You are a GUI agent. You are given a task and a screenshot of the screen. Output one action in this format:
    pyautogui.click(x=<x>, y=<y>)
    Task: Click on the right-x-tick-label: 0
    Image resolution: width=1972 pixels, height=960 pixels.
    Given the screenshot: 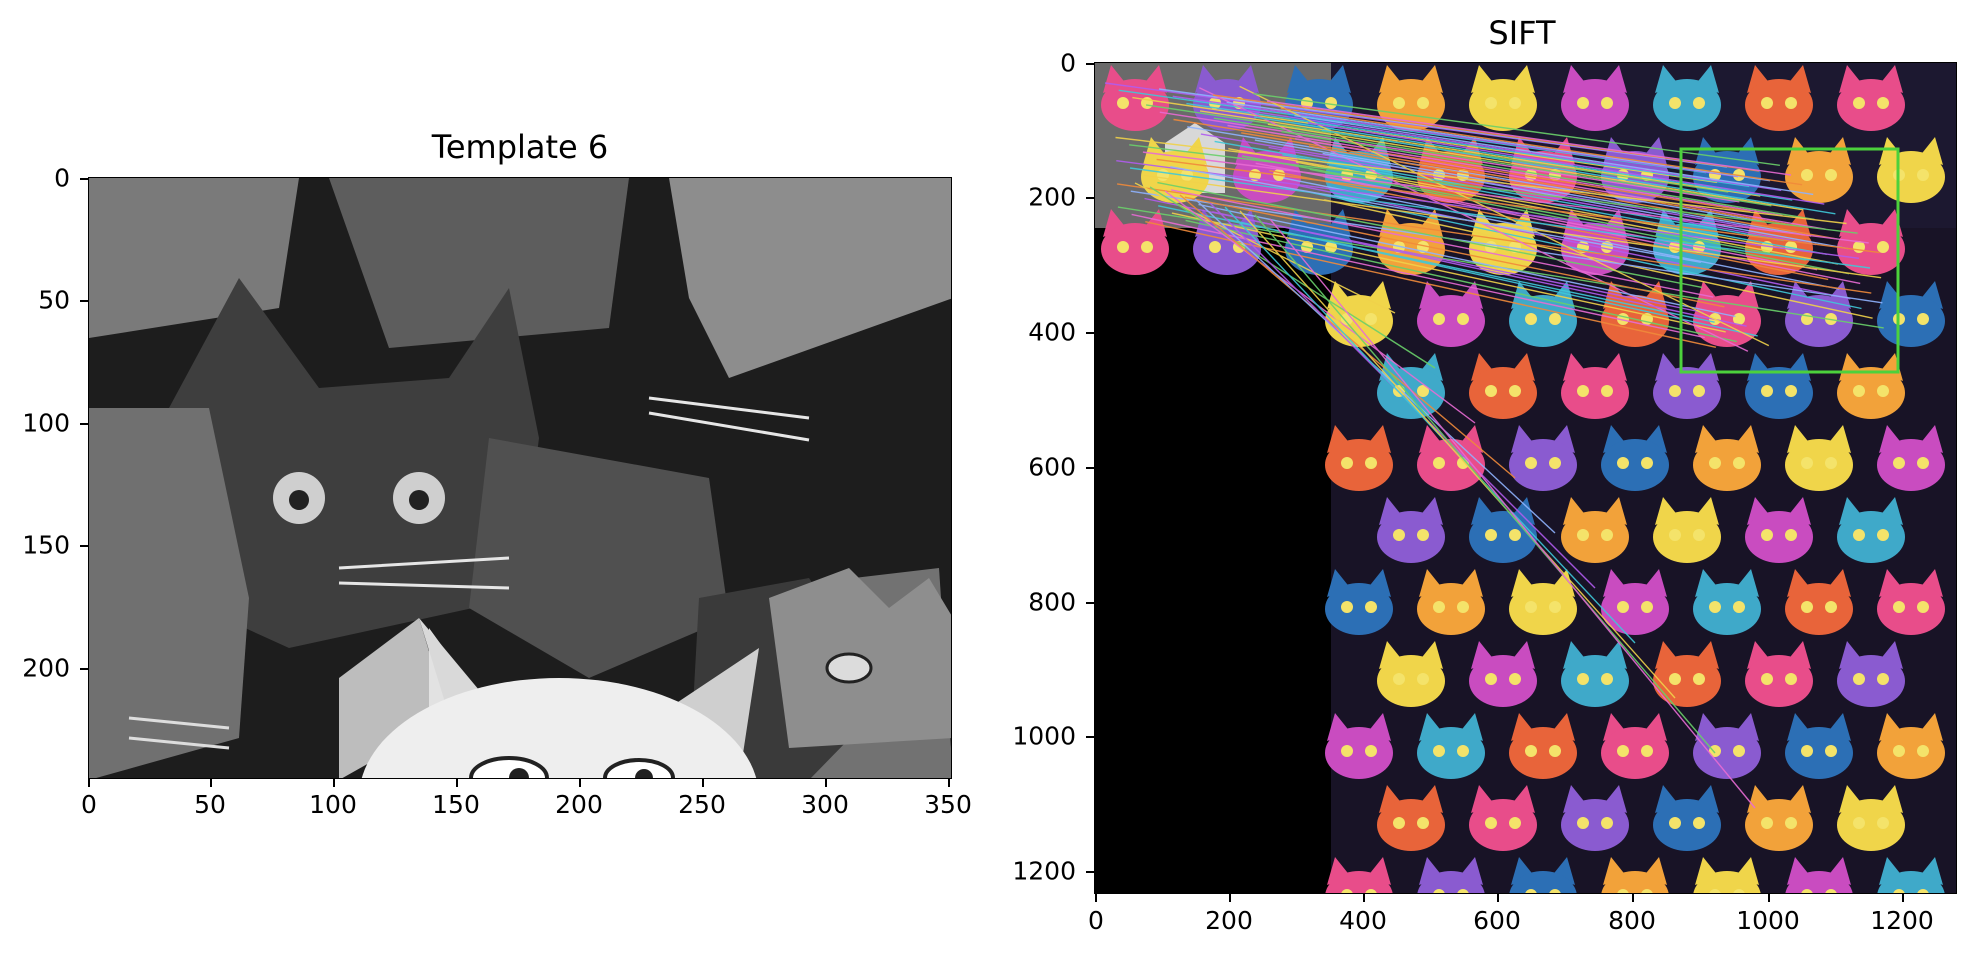 What is the action you would take?
    pyautogui.click(x=1096, y=920)
    